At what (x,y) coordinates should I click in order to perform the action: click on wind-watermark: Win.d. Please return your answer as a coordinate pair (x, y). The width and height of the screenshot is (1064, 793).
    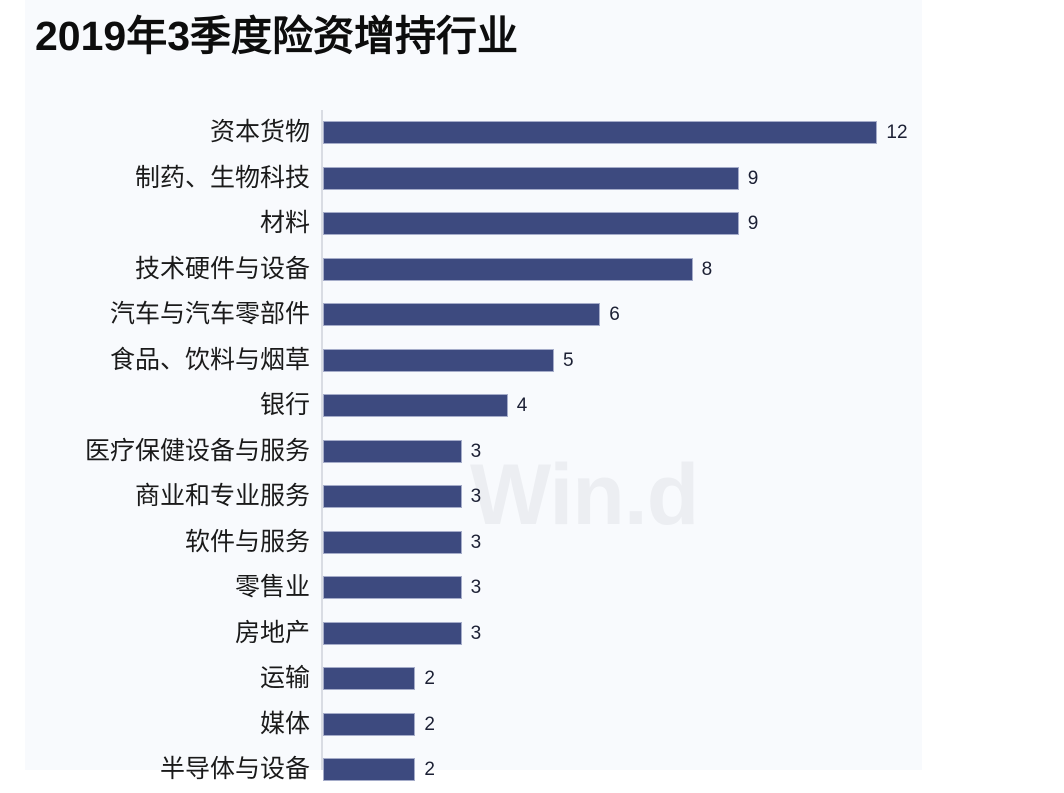
    Looking at the image, I should click on (584, 495).